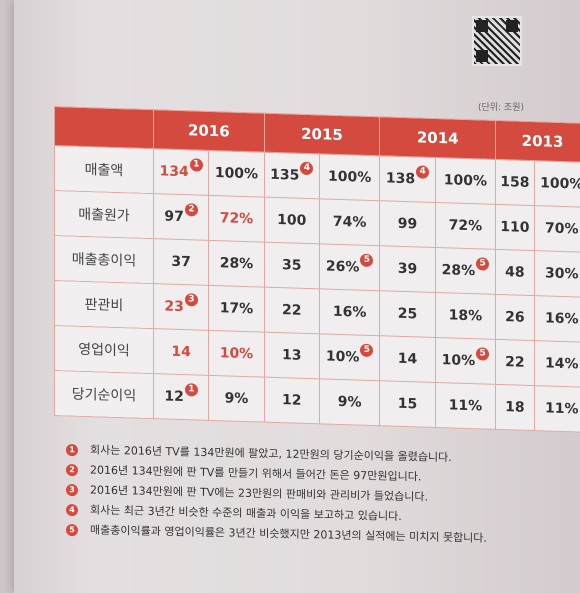 This screenshot has width=580, height=593. Describe the element at coordinates (497, 41) in the screenshot. I see `qr-code` at that location.